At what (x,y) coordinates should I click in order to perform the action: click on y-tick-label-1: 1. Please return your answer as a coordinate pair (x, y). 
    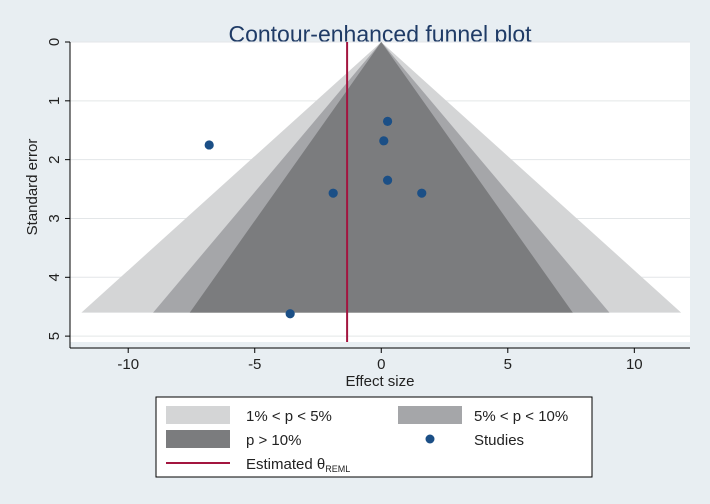
    Looking at the image, I should click on (54, 101).